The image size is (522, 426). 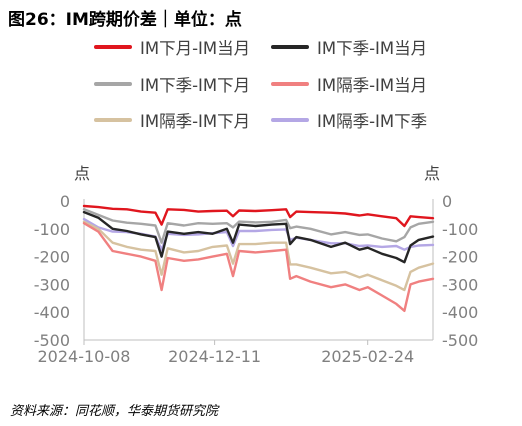 I want to click on legend-label: IM隔季-IM当月, so click(x=372, y=85).